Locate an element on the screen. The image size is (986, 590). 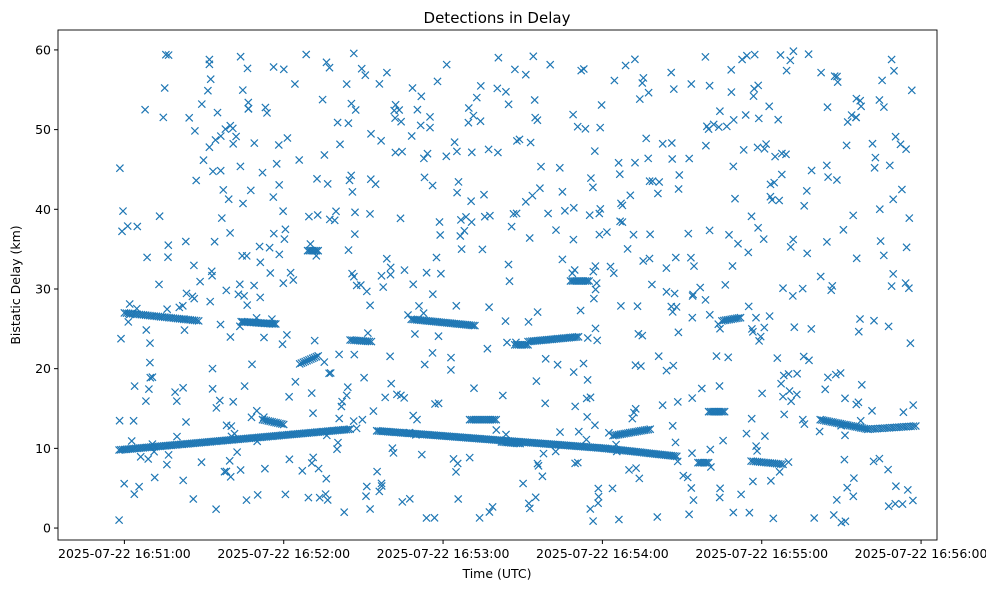
y-tick-label: 0 is located at coordinates (47, 528).